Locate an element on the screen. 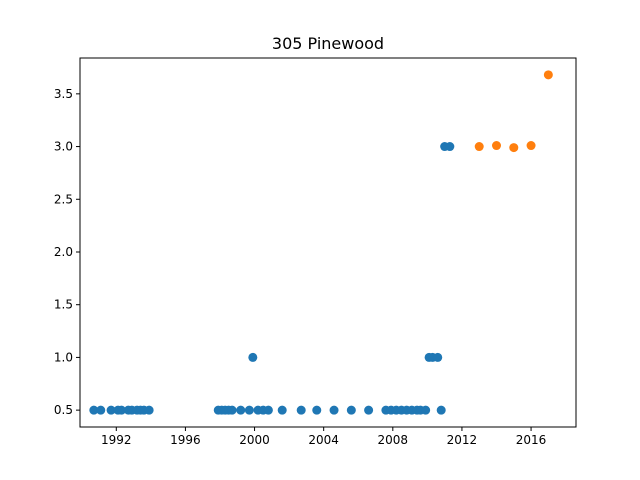 This screenshot has height=480, width=640. x-tick-label: 2012 is located at coordinates (462, 440).